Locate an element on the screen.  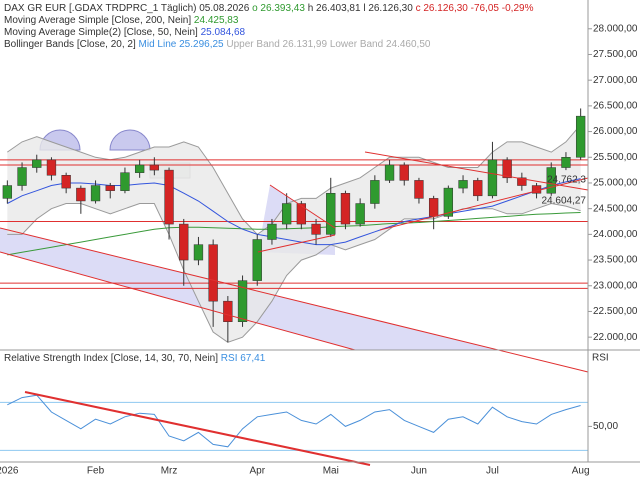
y-tick-label: 50,00 is located at coordinates (605, 426).